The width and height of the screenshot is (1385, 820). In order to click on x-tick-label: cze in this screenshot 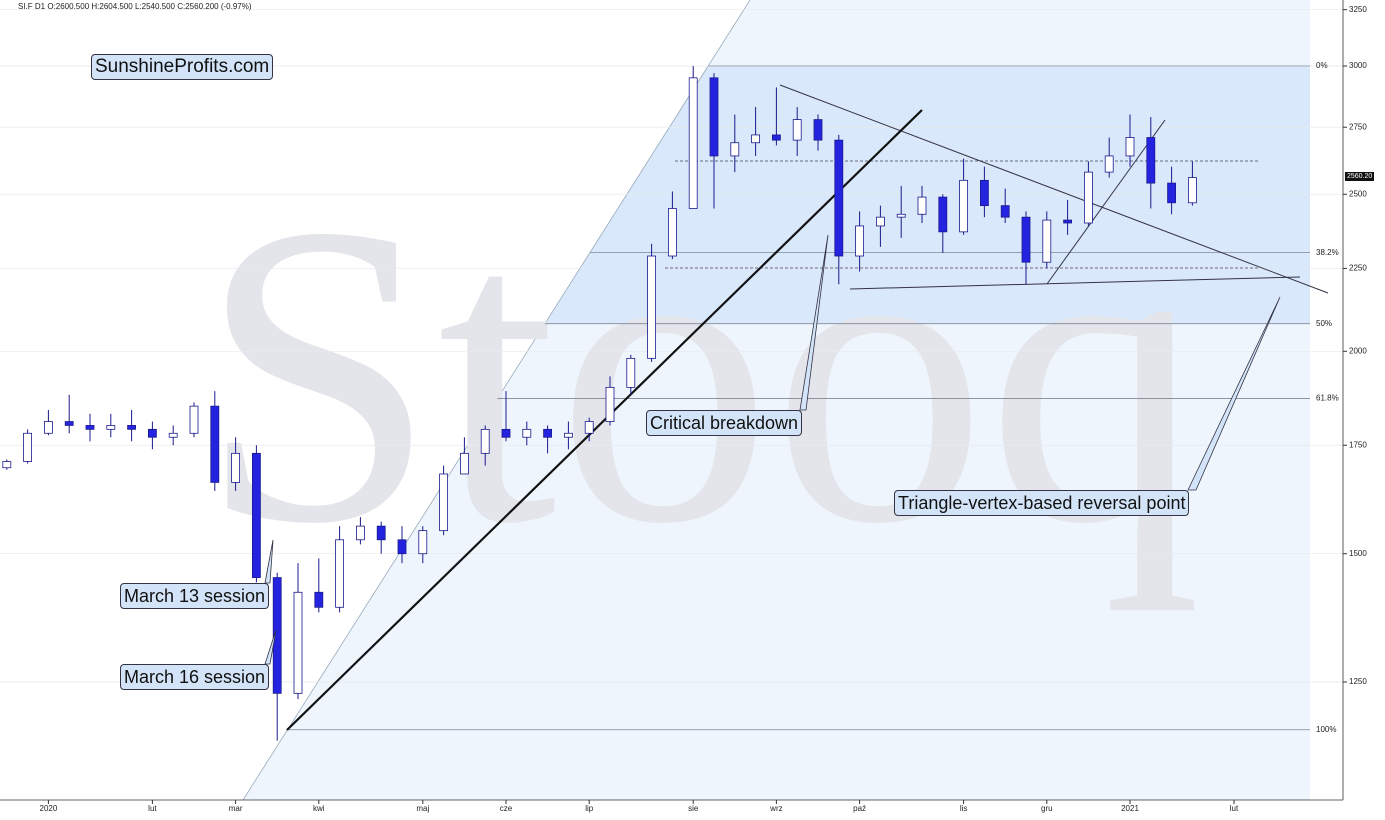, I will do `click(506, 808)`.